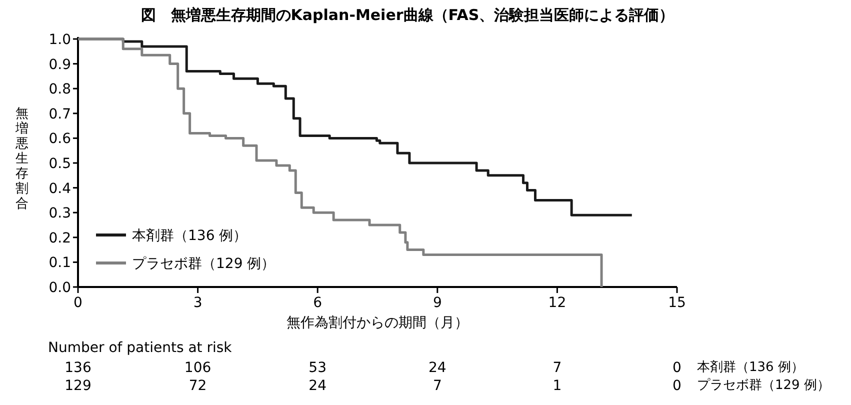 This screenshot has height=405, width=851. Describe the element at coordinates (21, 159) in the screenshot. I see `y-axis-title: 無増悪生存割合` at that location.